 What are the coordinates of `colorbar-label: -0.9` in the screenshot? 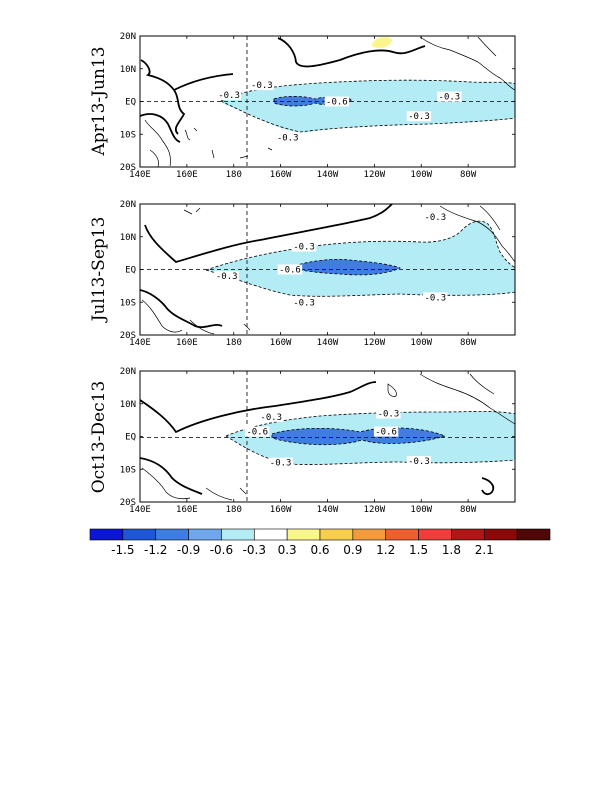 It's located at (188, 550).